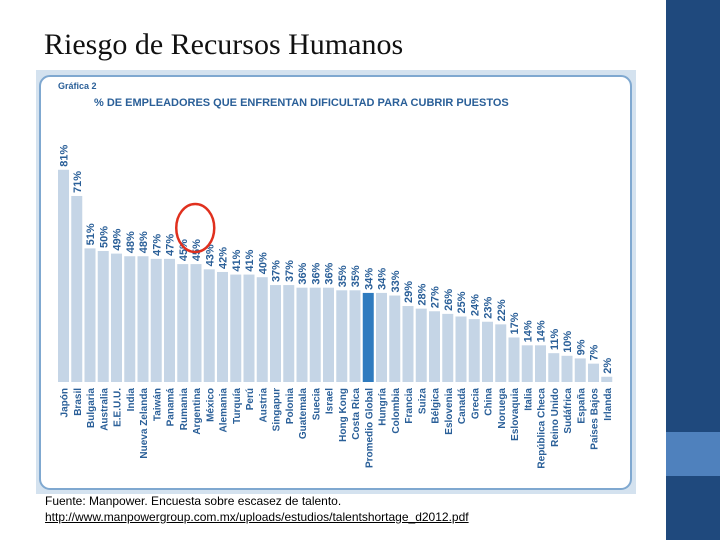  I want to click on category-label-colombia: Colombia, so click(396, 411).